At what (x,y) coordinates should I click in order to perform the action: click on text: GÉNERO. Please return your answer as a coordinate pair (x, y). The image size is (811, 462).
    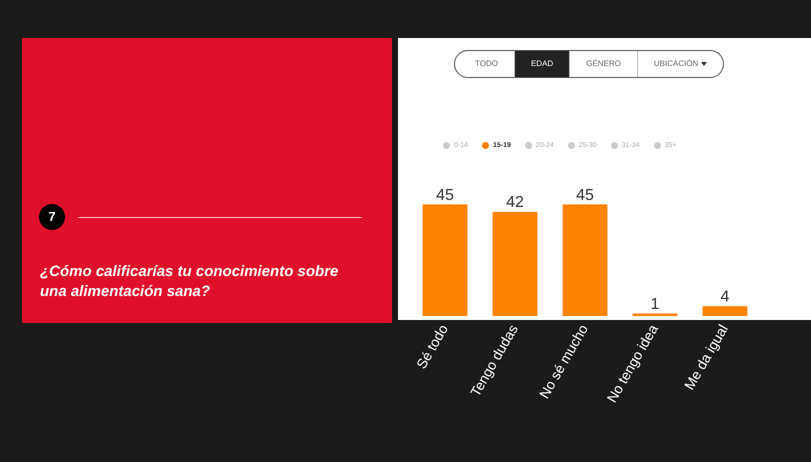
    Looking at the image, I should click on (603, 64).